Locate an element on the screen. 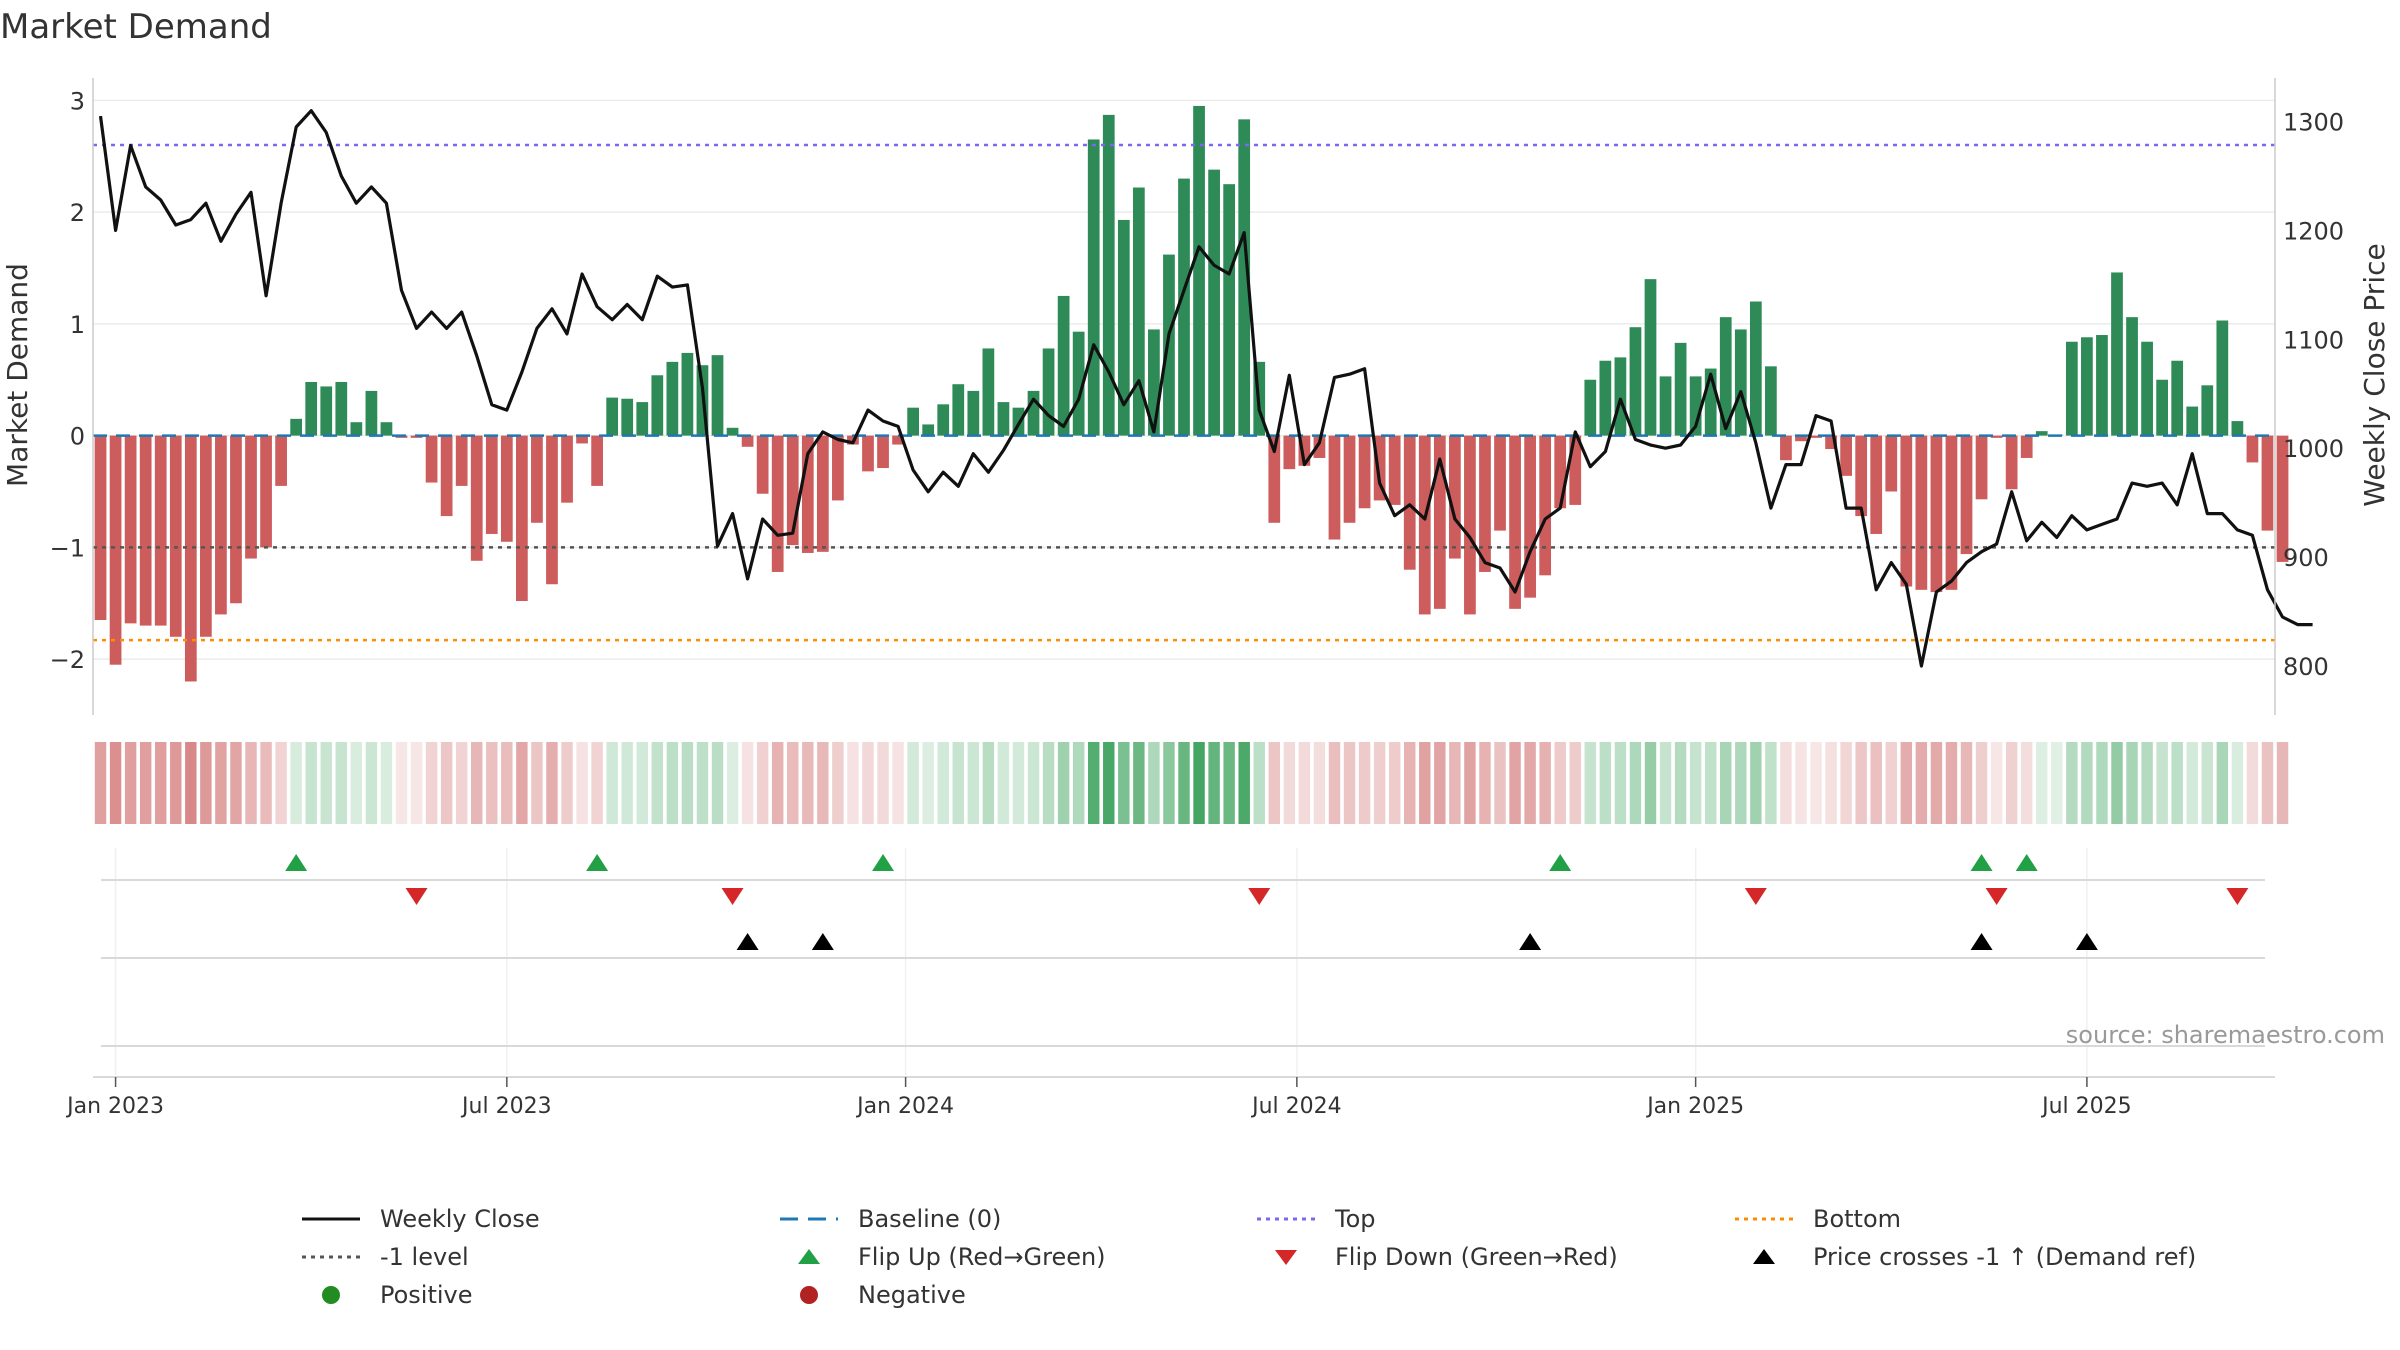 The width and height of the screenshot is (2400, 1350). y-axis-right-label: Weekly Close Price is located at coordinates (2374, 374).